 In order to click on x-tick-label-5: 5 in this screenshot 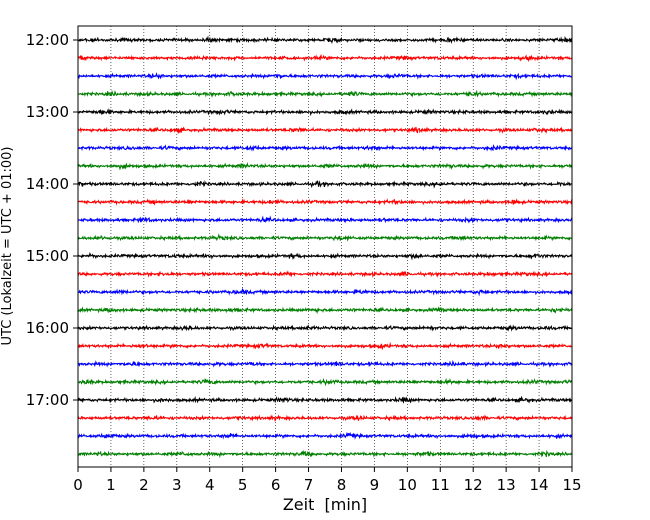, I will do `click(243, 485)`.